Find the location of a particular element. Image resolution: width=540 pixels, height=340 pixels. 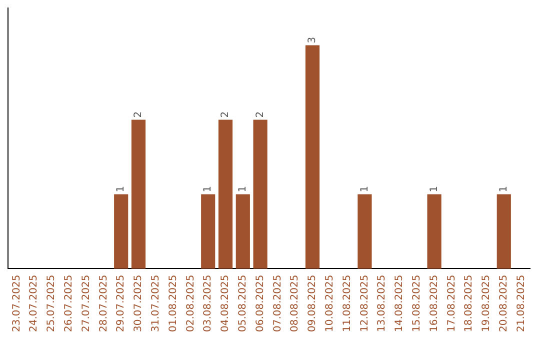

x-tick-label: 01.08.2025 is located at coordinates (173, 303).